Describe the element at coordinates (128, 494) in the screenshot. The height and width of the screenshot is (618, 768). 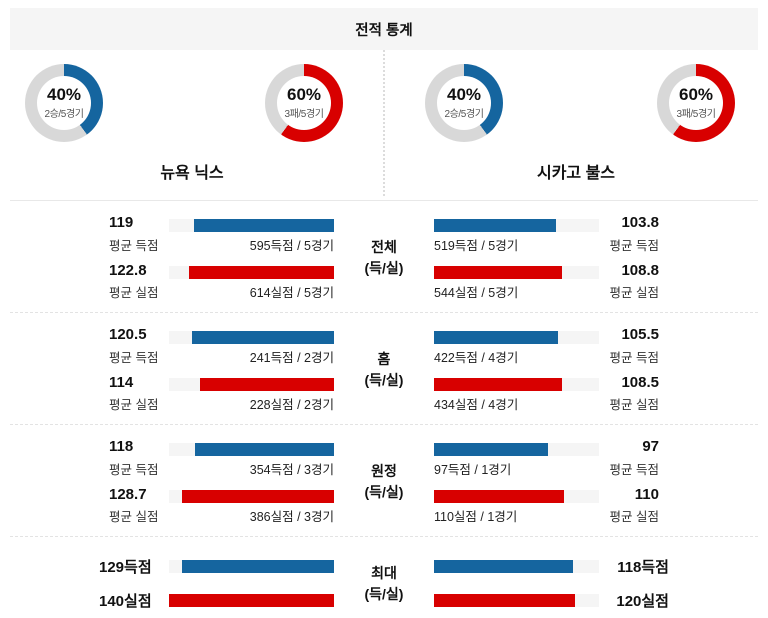
I see `stat-value: 128.7` at that location.